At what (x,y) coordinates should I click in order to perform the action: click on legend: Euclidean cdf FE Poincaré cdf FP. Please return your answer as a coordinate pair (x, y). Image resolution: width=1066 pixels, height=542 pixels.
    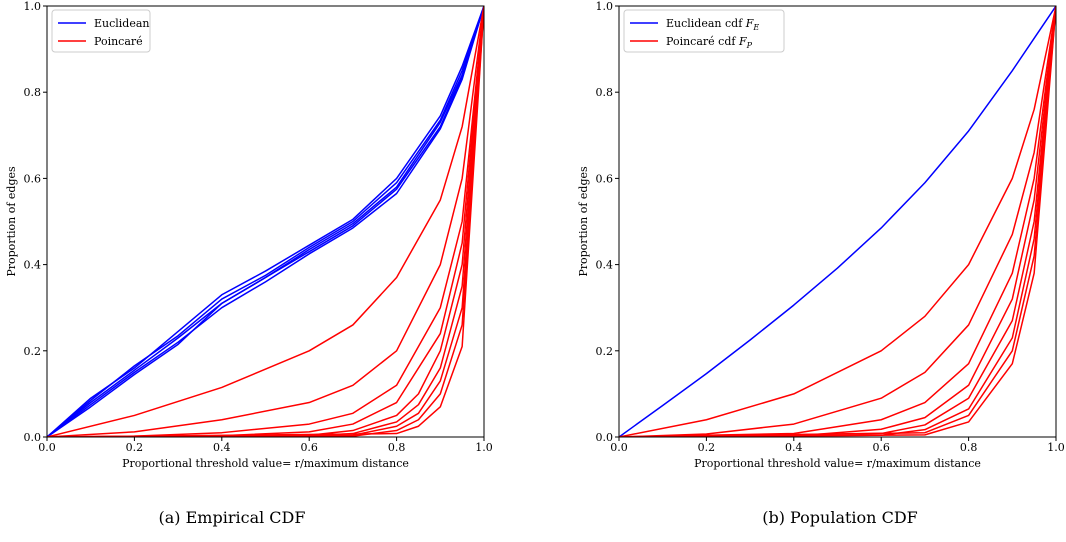
    Looking at the image, I should click on (704, 31).